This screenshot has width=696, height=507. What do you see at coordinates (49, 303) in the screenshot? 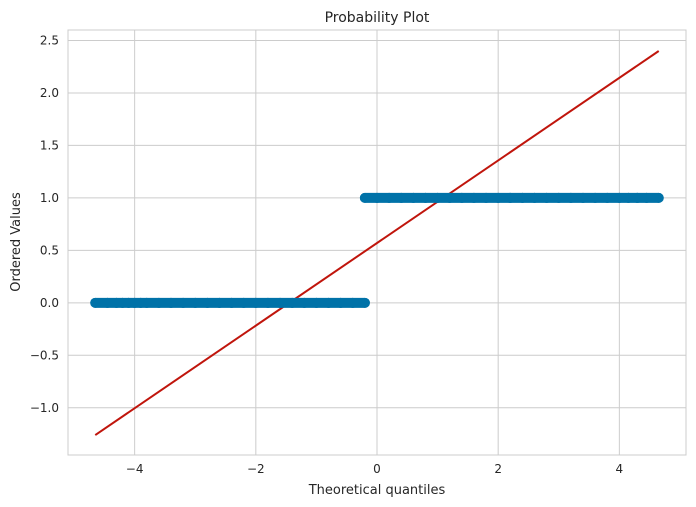
I see `y-tick-label: 0.0` at bounding box center [49, 303].